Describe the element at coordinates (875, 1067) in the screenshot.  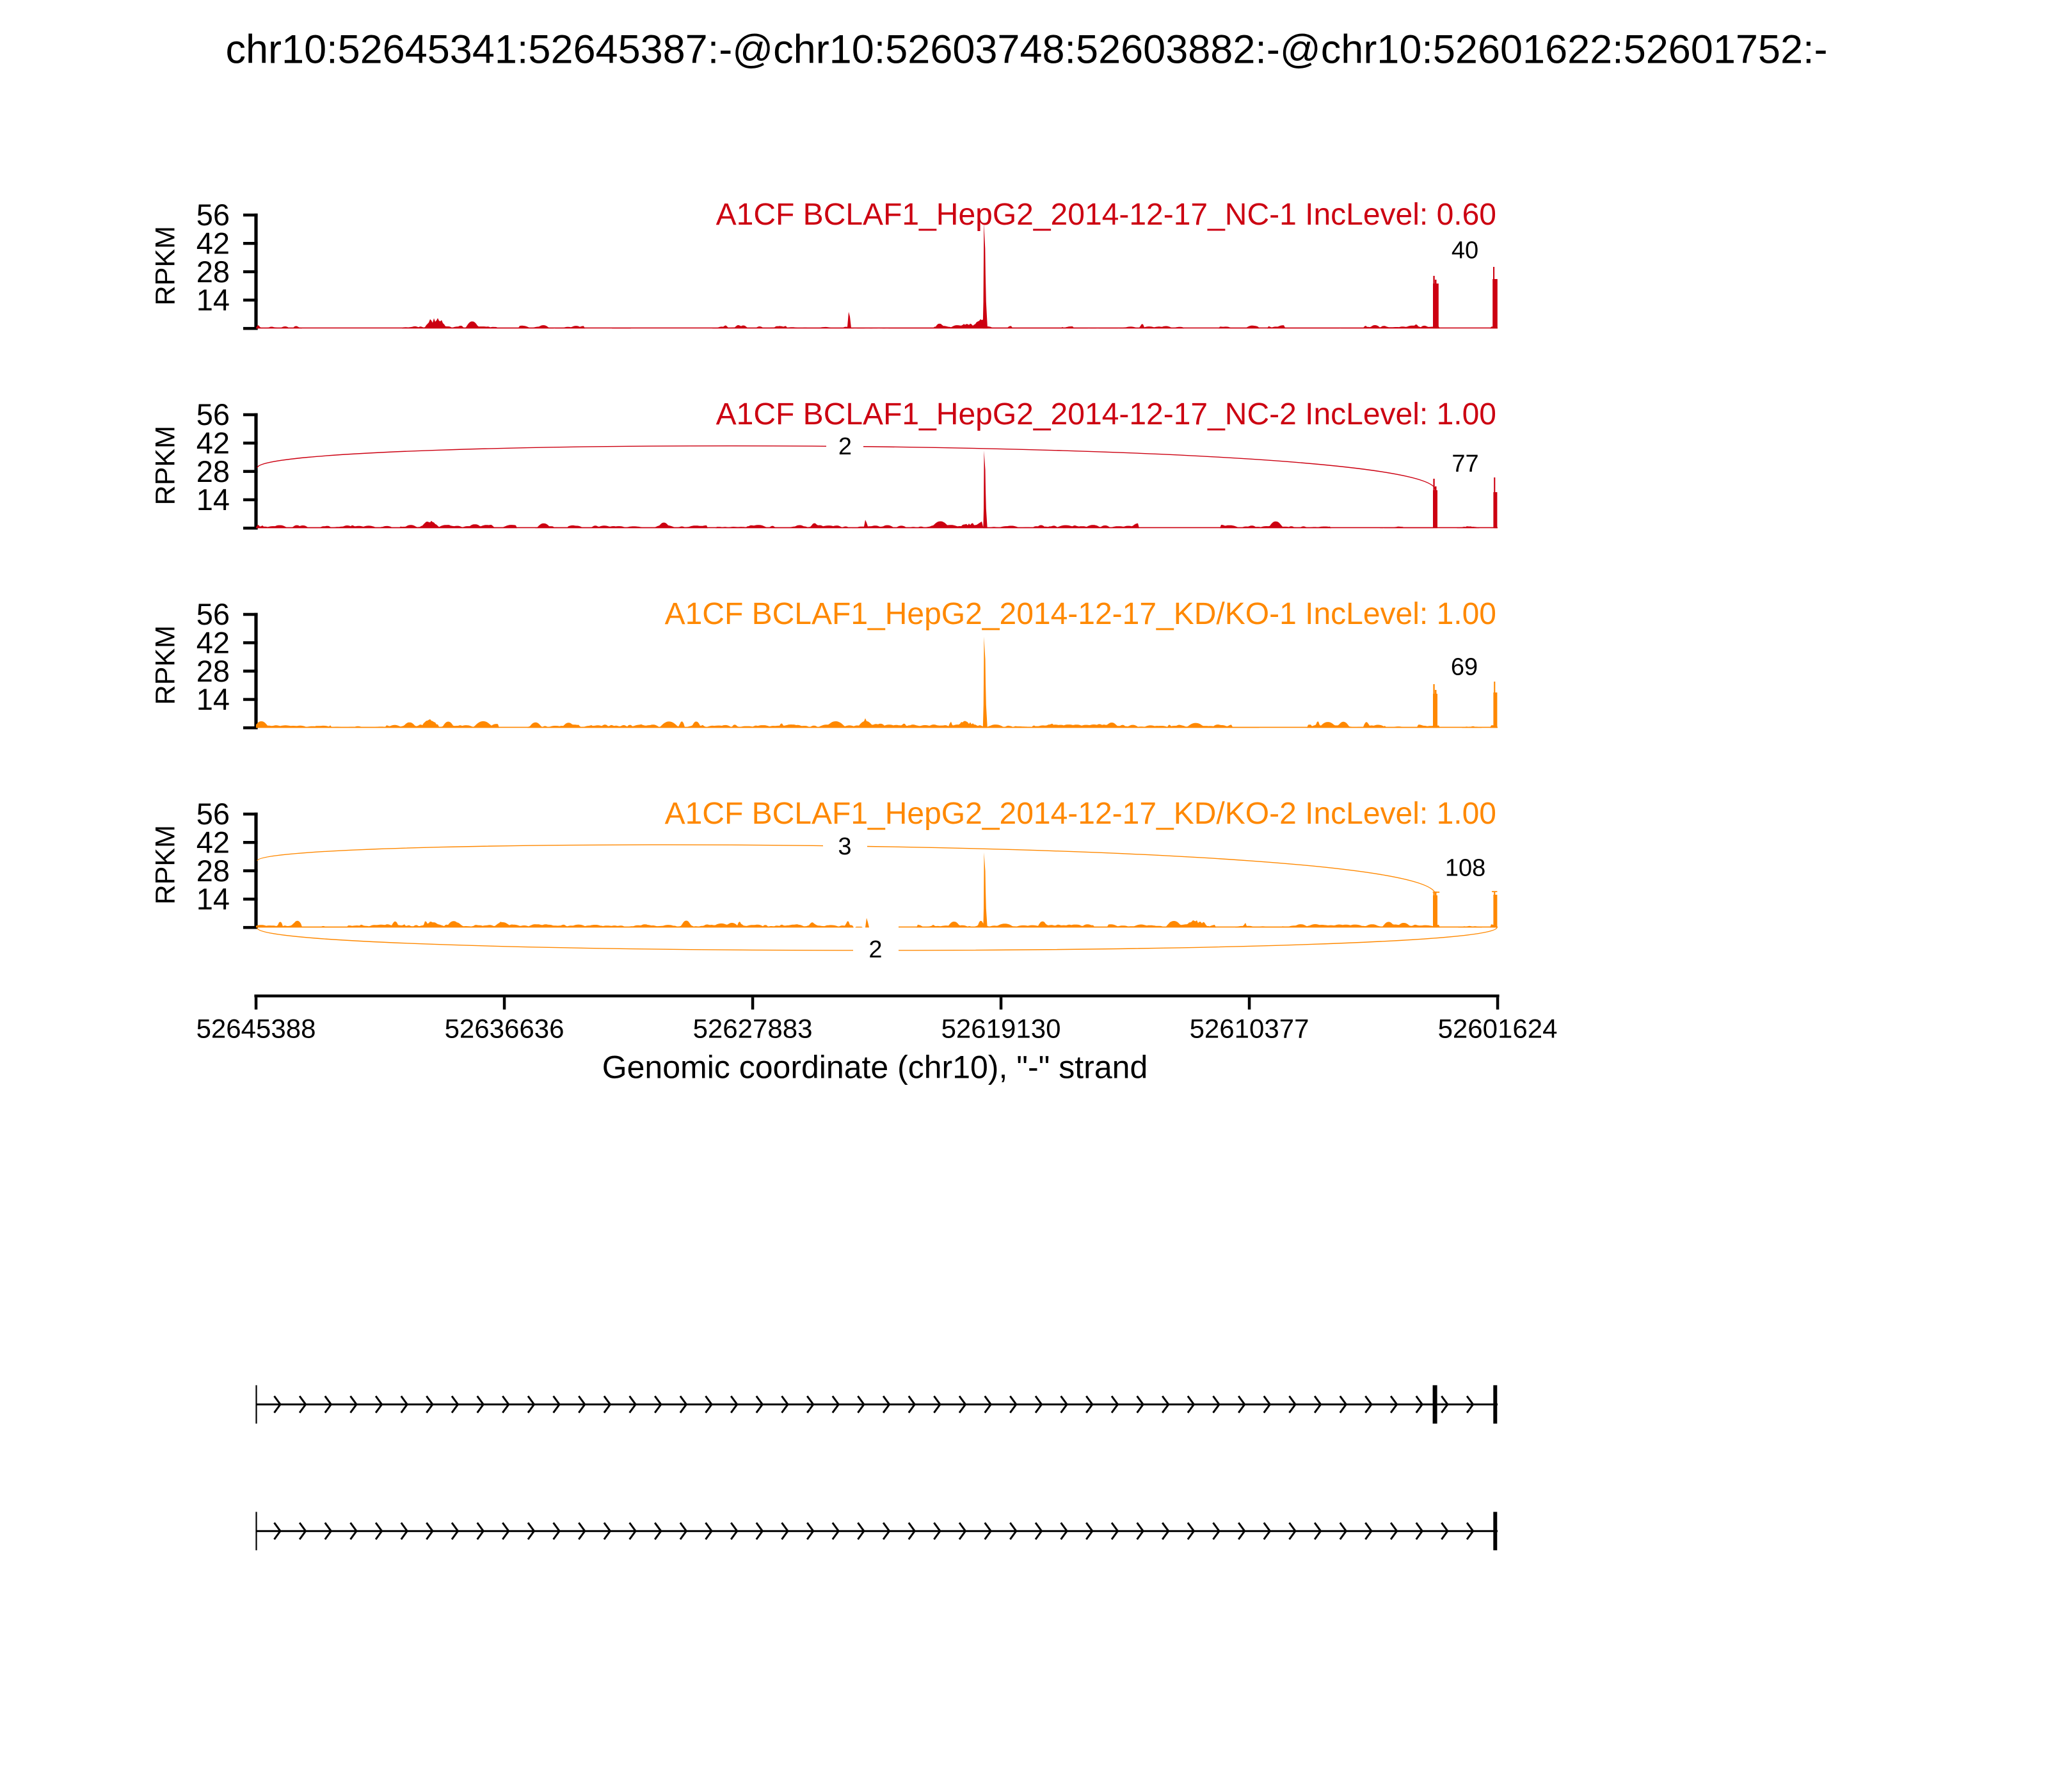
I see `svg-text:Genomic coordinate (chr10), "-: Genomic coordinate (chr10), "-" strand` at that location.